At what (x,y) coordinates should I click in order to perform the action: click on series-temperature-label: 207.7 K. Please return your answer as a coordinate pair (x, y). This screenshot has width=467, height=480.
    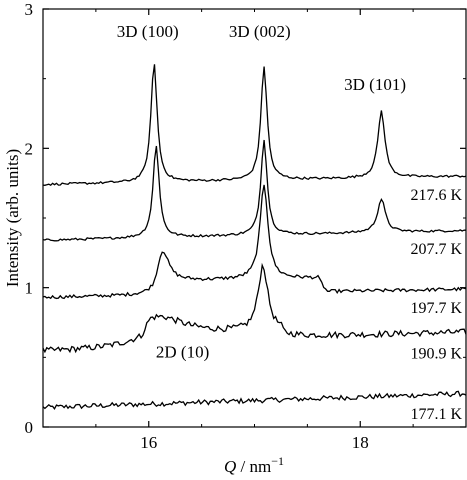
    Looking at the image, I should click on (436, 249).